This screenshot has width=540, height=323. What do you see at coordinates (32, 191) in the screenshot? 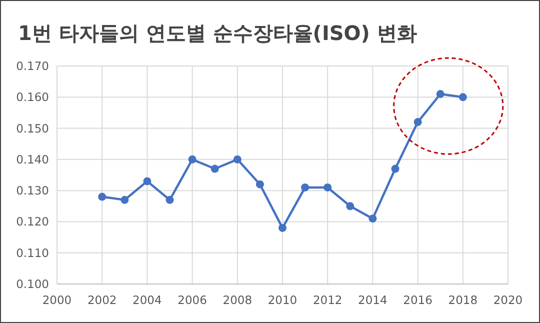
I see `y-tick-label: 0.130` at bounding box center [32, 191].